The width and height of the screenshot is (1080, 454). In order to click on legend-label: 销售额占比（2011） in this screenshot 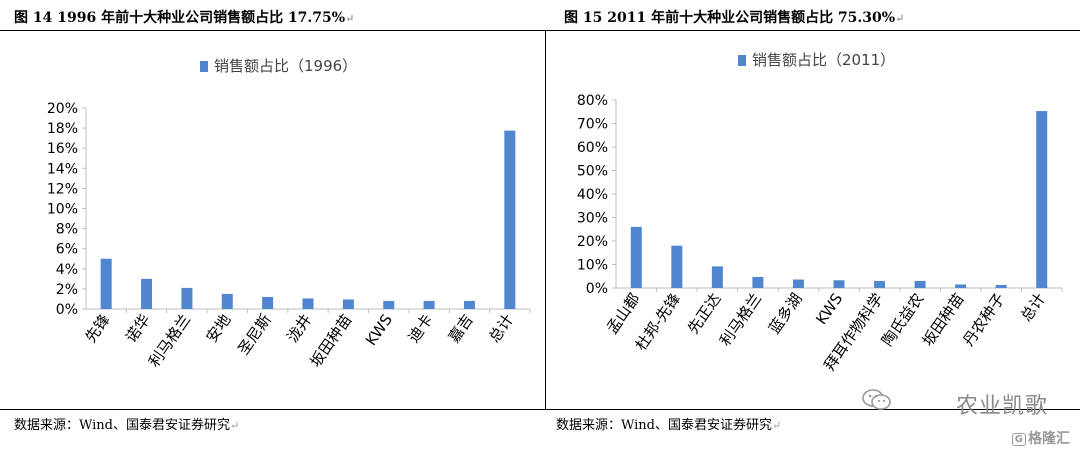, I will do `click(823, 60)`.